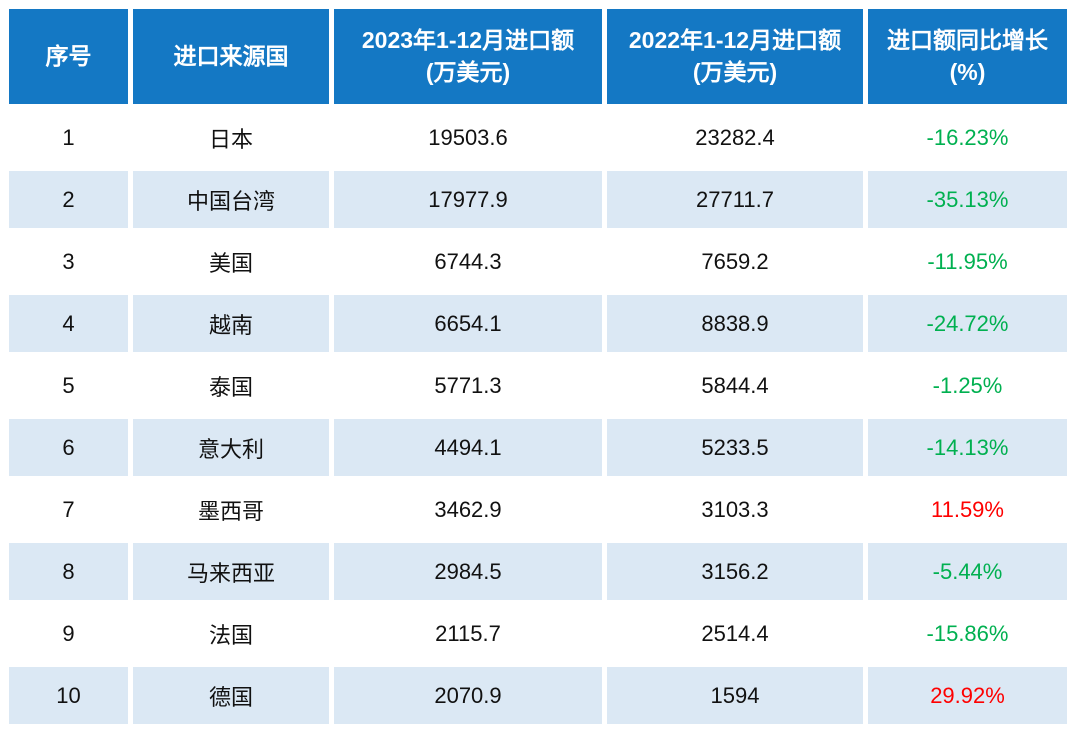  I want to click on column-header-serial-label: 序号, so click(68, 55).